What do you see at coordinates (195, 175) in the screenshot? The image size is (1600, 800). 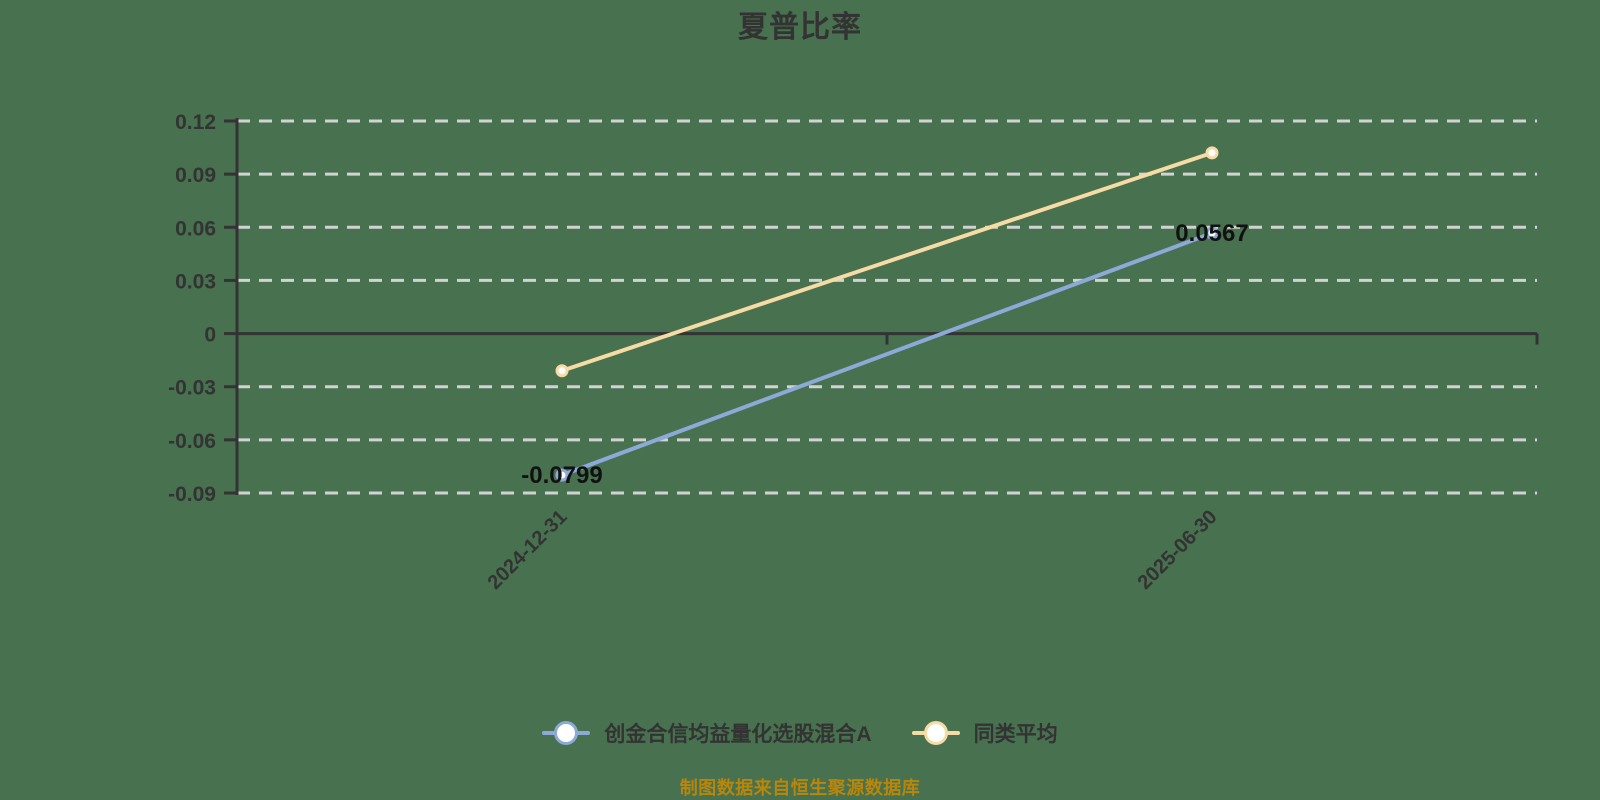 I see `y-axis-label: 0.09` at bounding box center [195, 175].